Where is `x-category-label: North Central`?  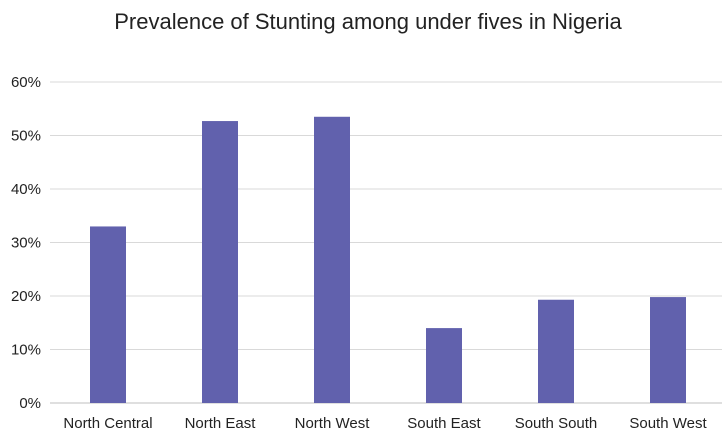
x-category-label: North Central is located at coordinates (107, 422).